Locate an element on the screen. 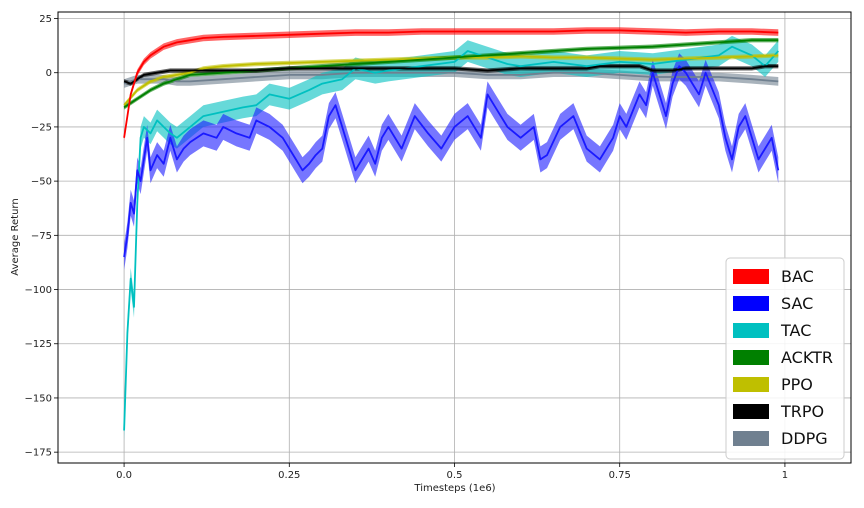  legend-item-sac: SAC is located at coordinates (773, 303).